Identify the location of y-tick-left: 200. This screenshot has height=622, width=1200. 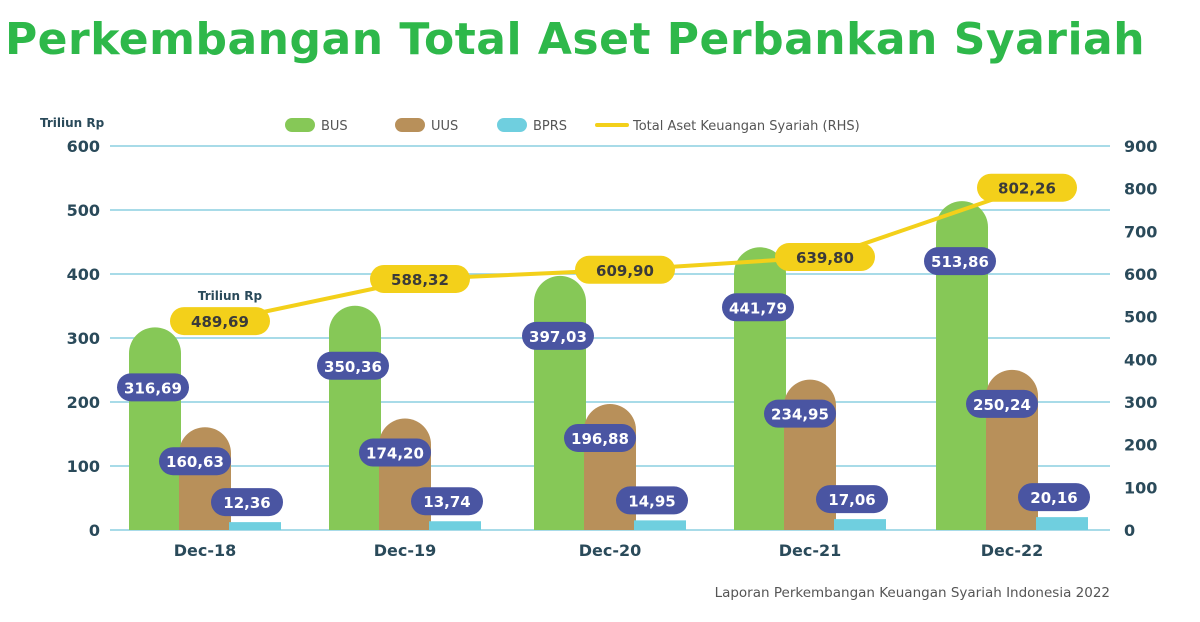
(83, 402).